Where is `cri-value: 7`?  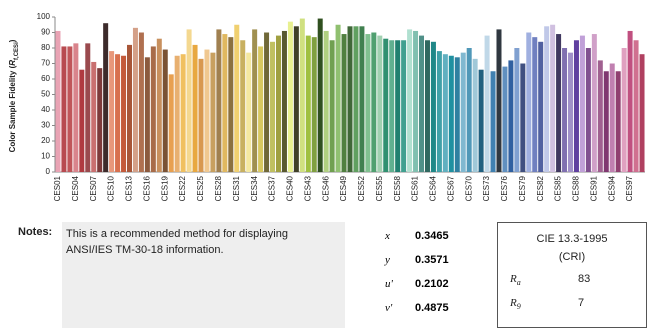 cri-value: 7 is located at coordinates (581, 303).